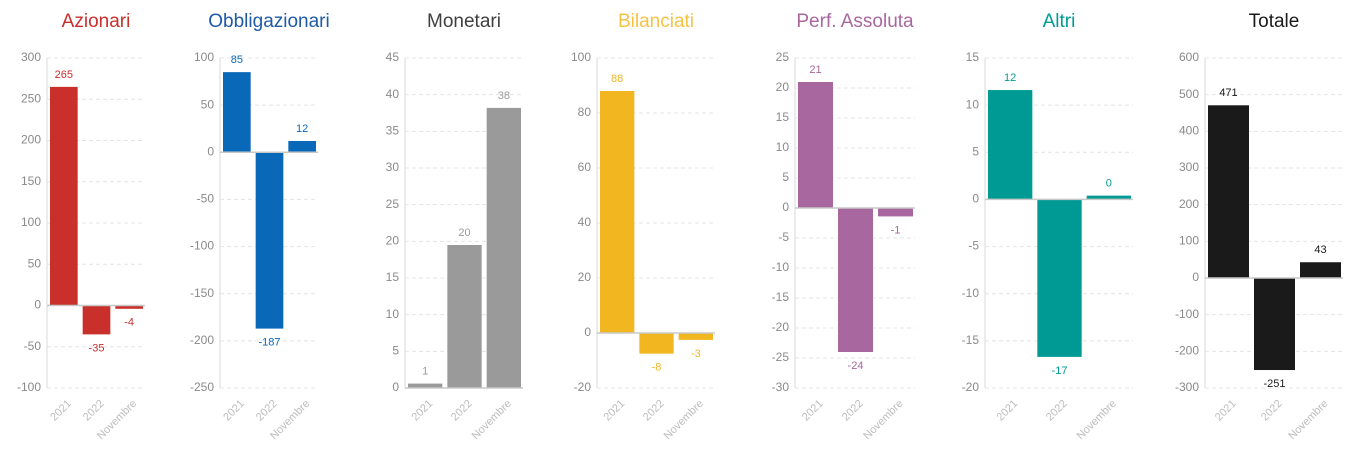  What do you see at coordinates (617, 79) in the screenshot?
I see `value-label: 88` at bounding box center [617, 79].